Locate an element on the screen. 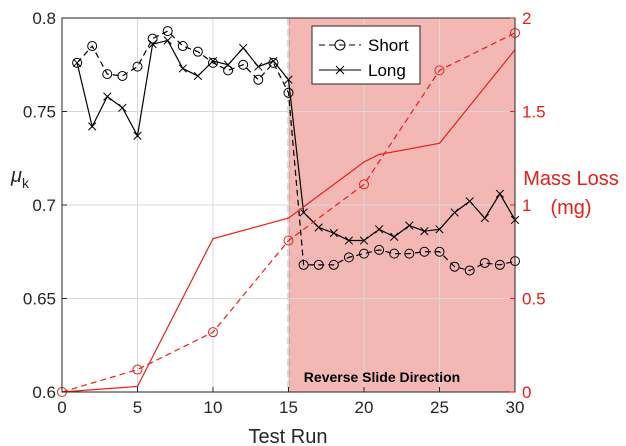 The height and width of the screenshot is (446, 626). y-axis-right: 0 0.5 1 1.5 2 is located at coordinates (528, 205).